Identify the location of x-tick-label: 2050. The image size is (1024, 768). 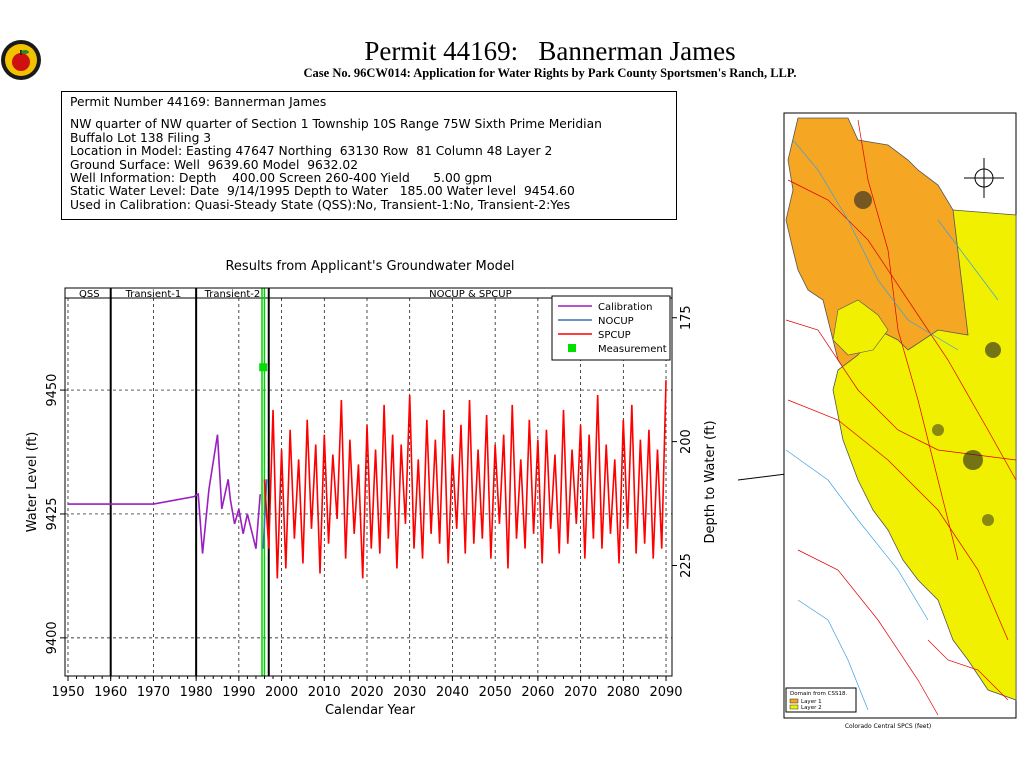
(495, 692).